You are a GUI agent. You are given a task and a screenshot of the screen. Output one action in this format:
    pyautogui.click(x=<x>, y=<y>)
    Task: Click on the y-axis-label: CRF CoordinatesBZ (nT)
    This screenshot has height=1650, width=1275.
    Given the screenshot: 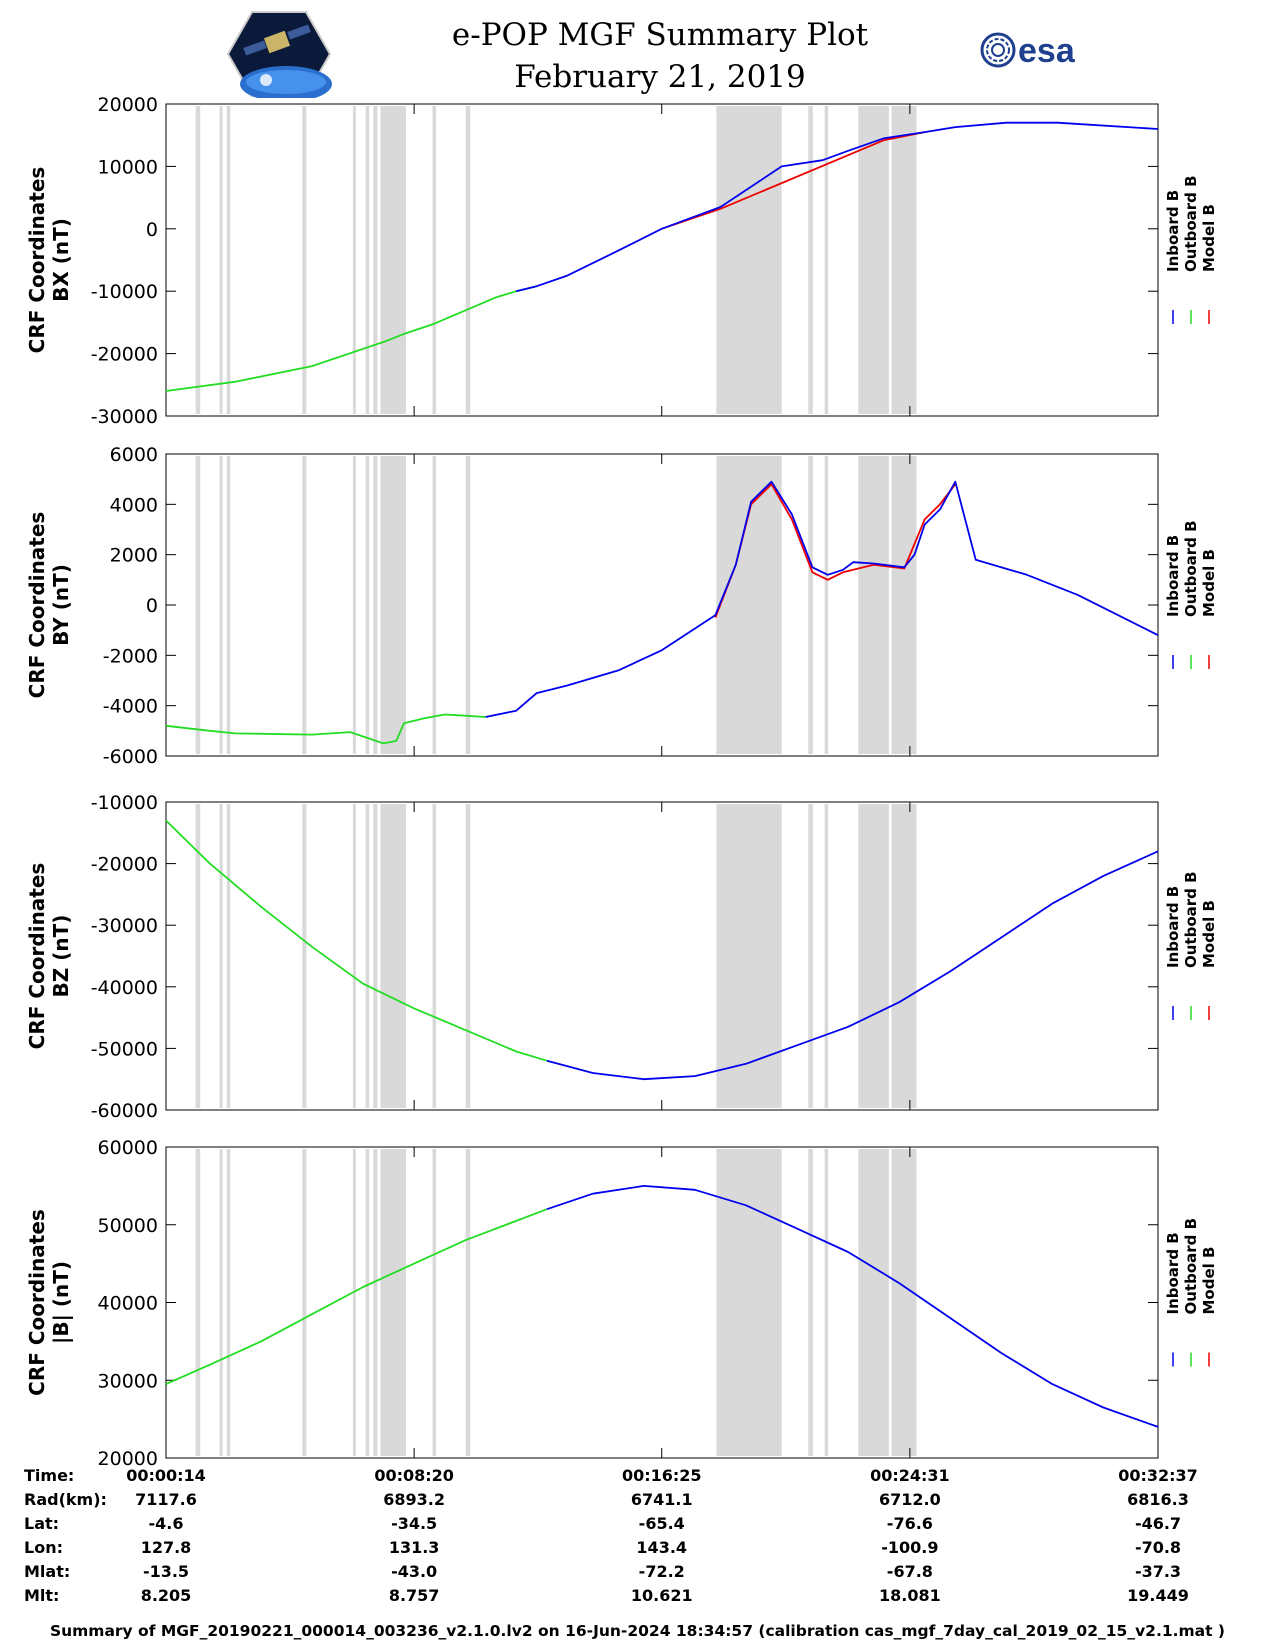 What is the action you would take?
    pyautogui.click(x=49, y=956)
    